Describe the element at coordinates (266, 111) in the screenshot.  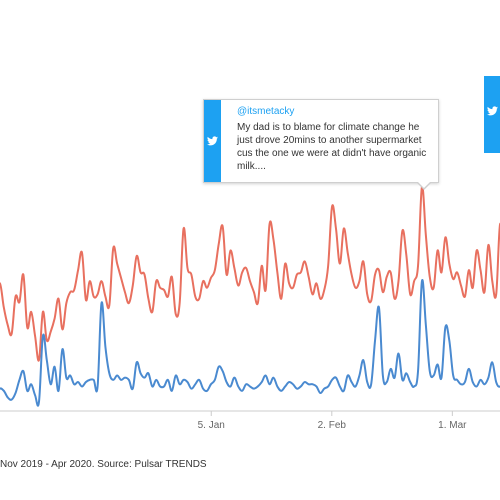
I see `tweet-handle: @itsmetacky` at that location.